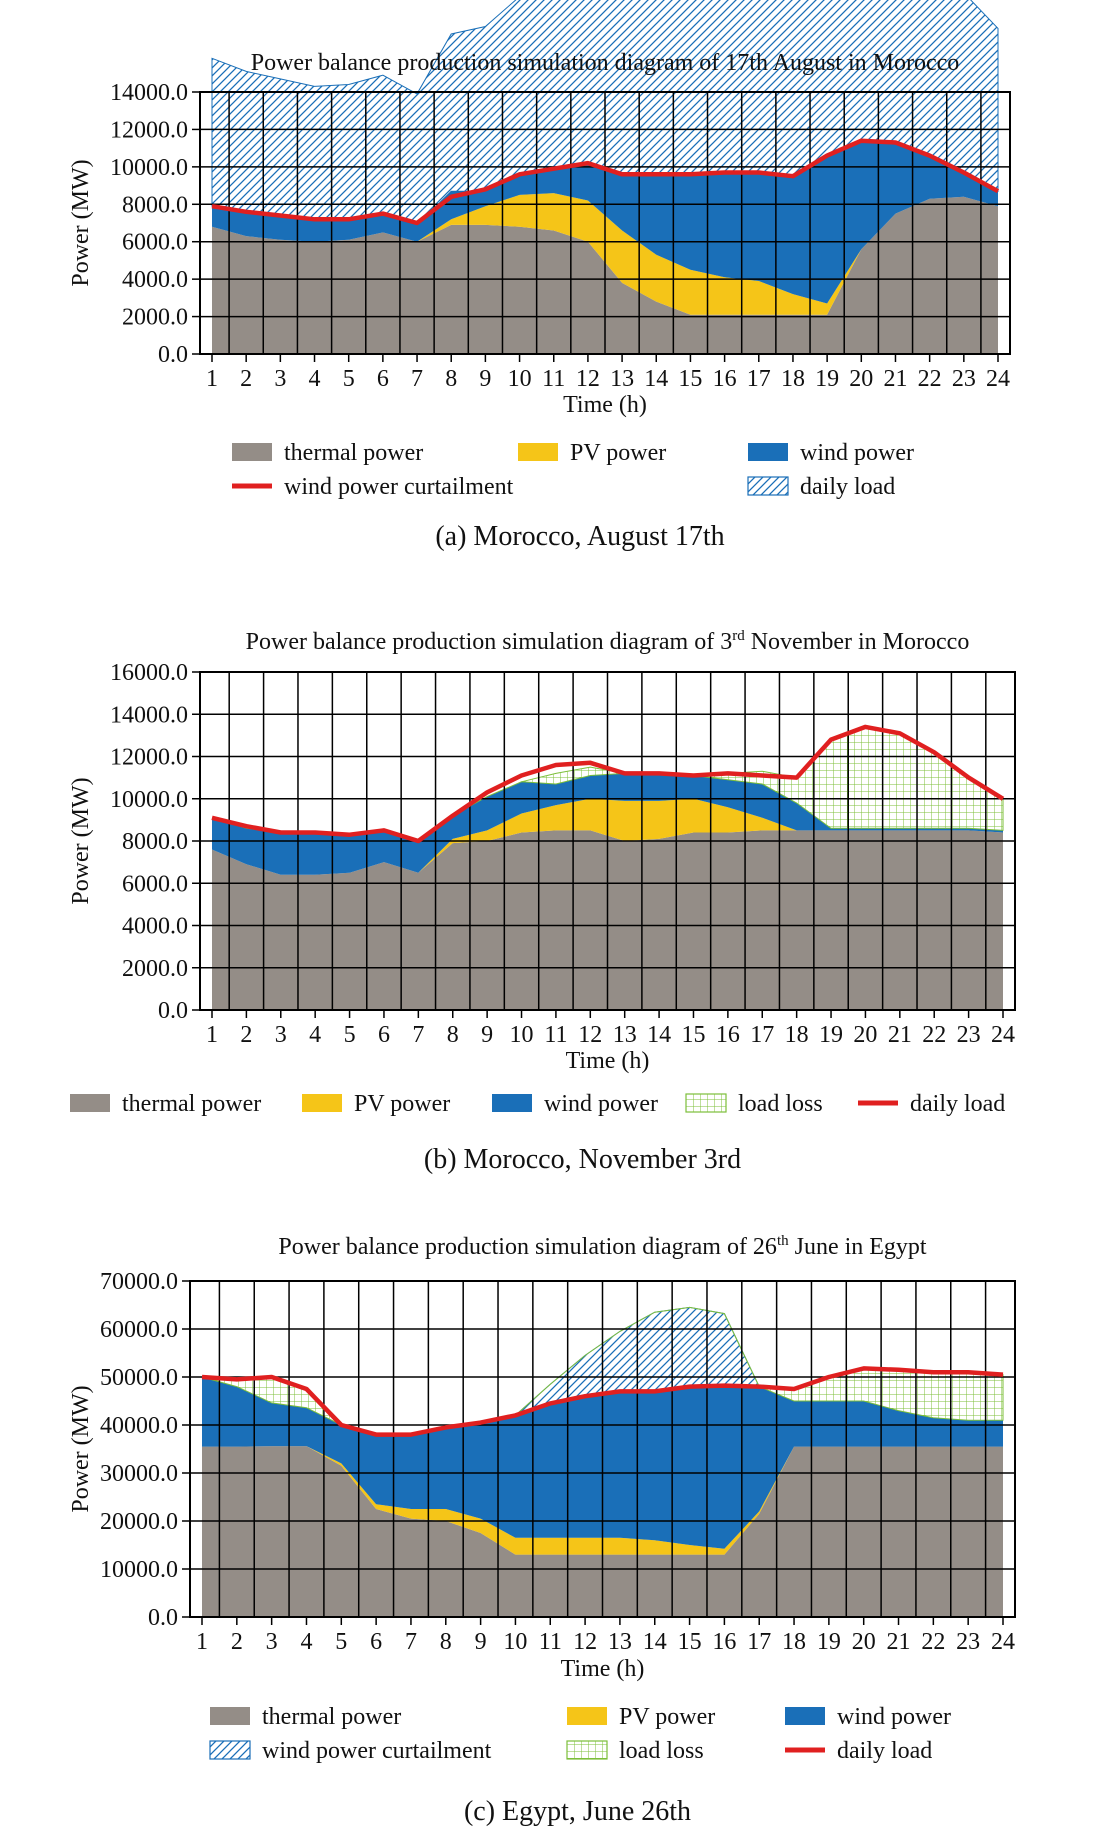 This screenshot has width=1103, height=1839. I want to click on chart-a-xtick-label-24: 24, so click(998, 379).